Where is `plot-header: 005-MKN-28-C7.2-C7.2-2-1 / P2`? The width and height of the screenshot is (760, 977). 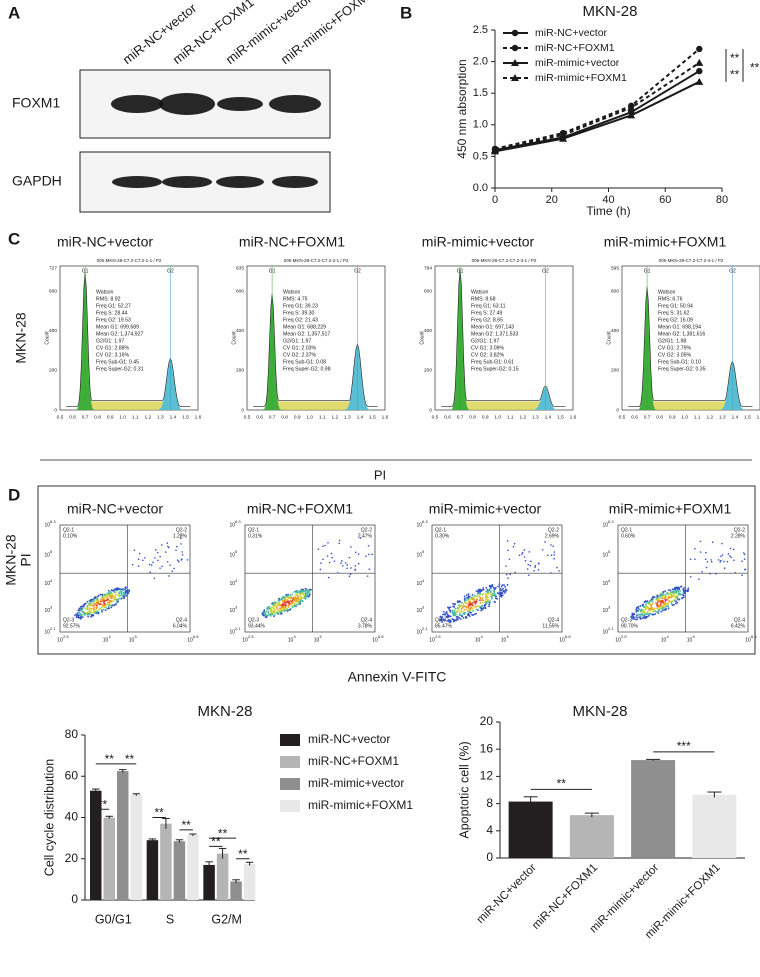 plot-header: 005-MKN-28-C7.2-C7.2-2-1 / P2 is located at coordinates (316, 260).